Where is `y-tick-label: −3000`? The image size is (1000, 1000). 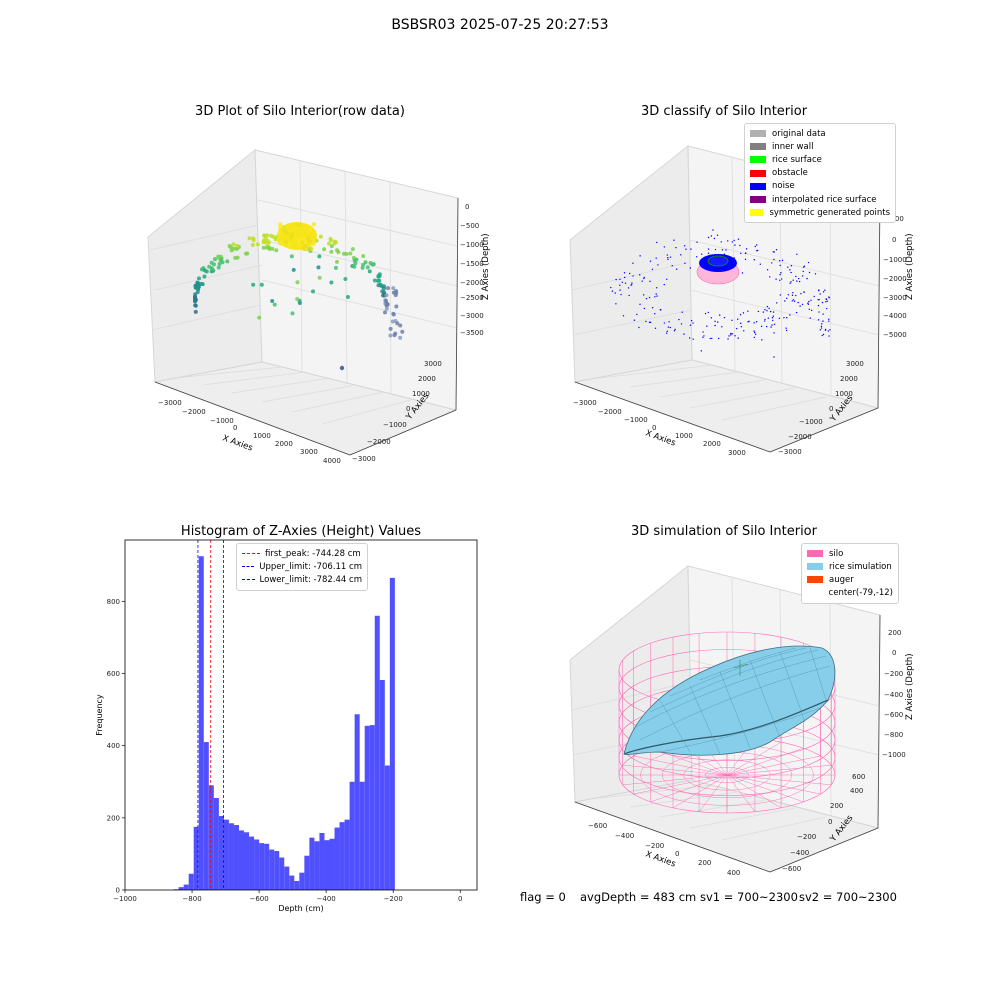
y-tick-label: −3000 is located at coordinates (364, 459).